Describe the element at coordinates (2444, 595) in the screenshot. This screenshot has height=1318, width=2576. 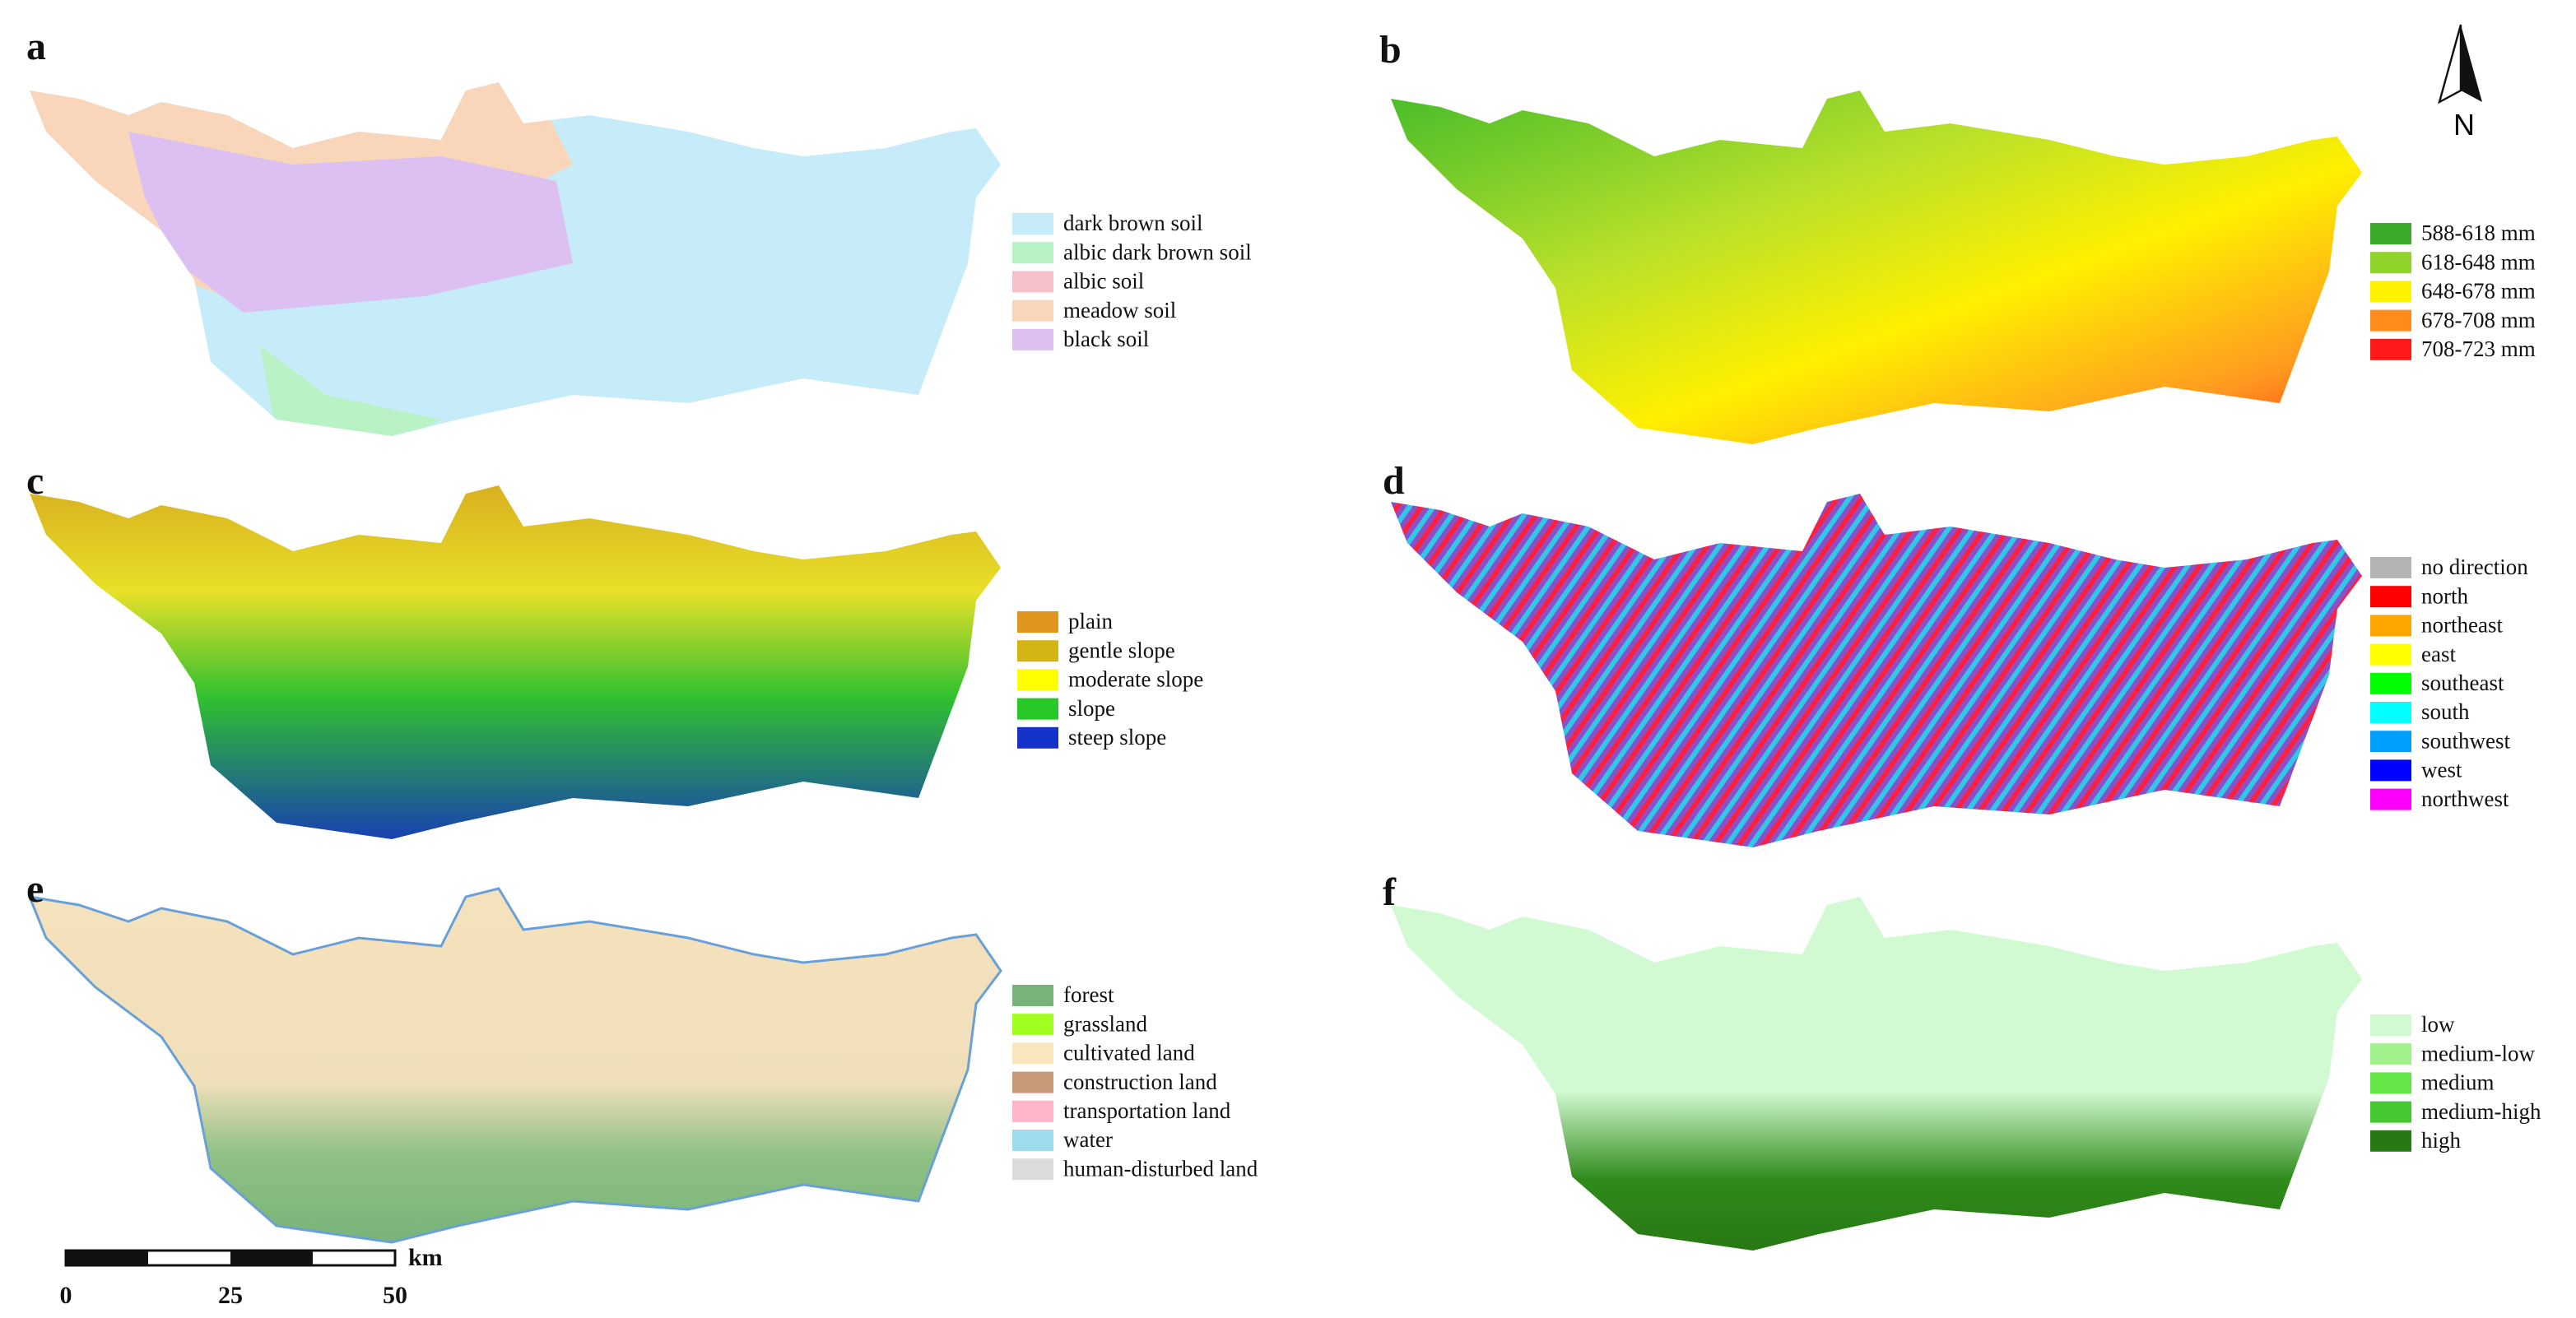
I see `legend-label: north` at that location.